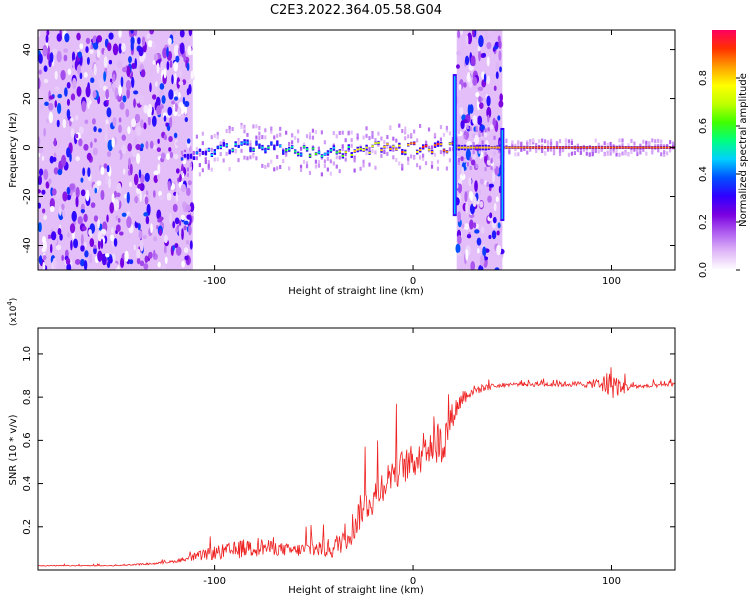 This screenshot has width=750, height=600. I want to click on y-tick-label: 20, so click(27, 98).